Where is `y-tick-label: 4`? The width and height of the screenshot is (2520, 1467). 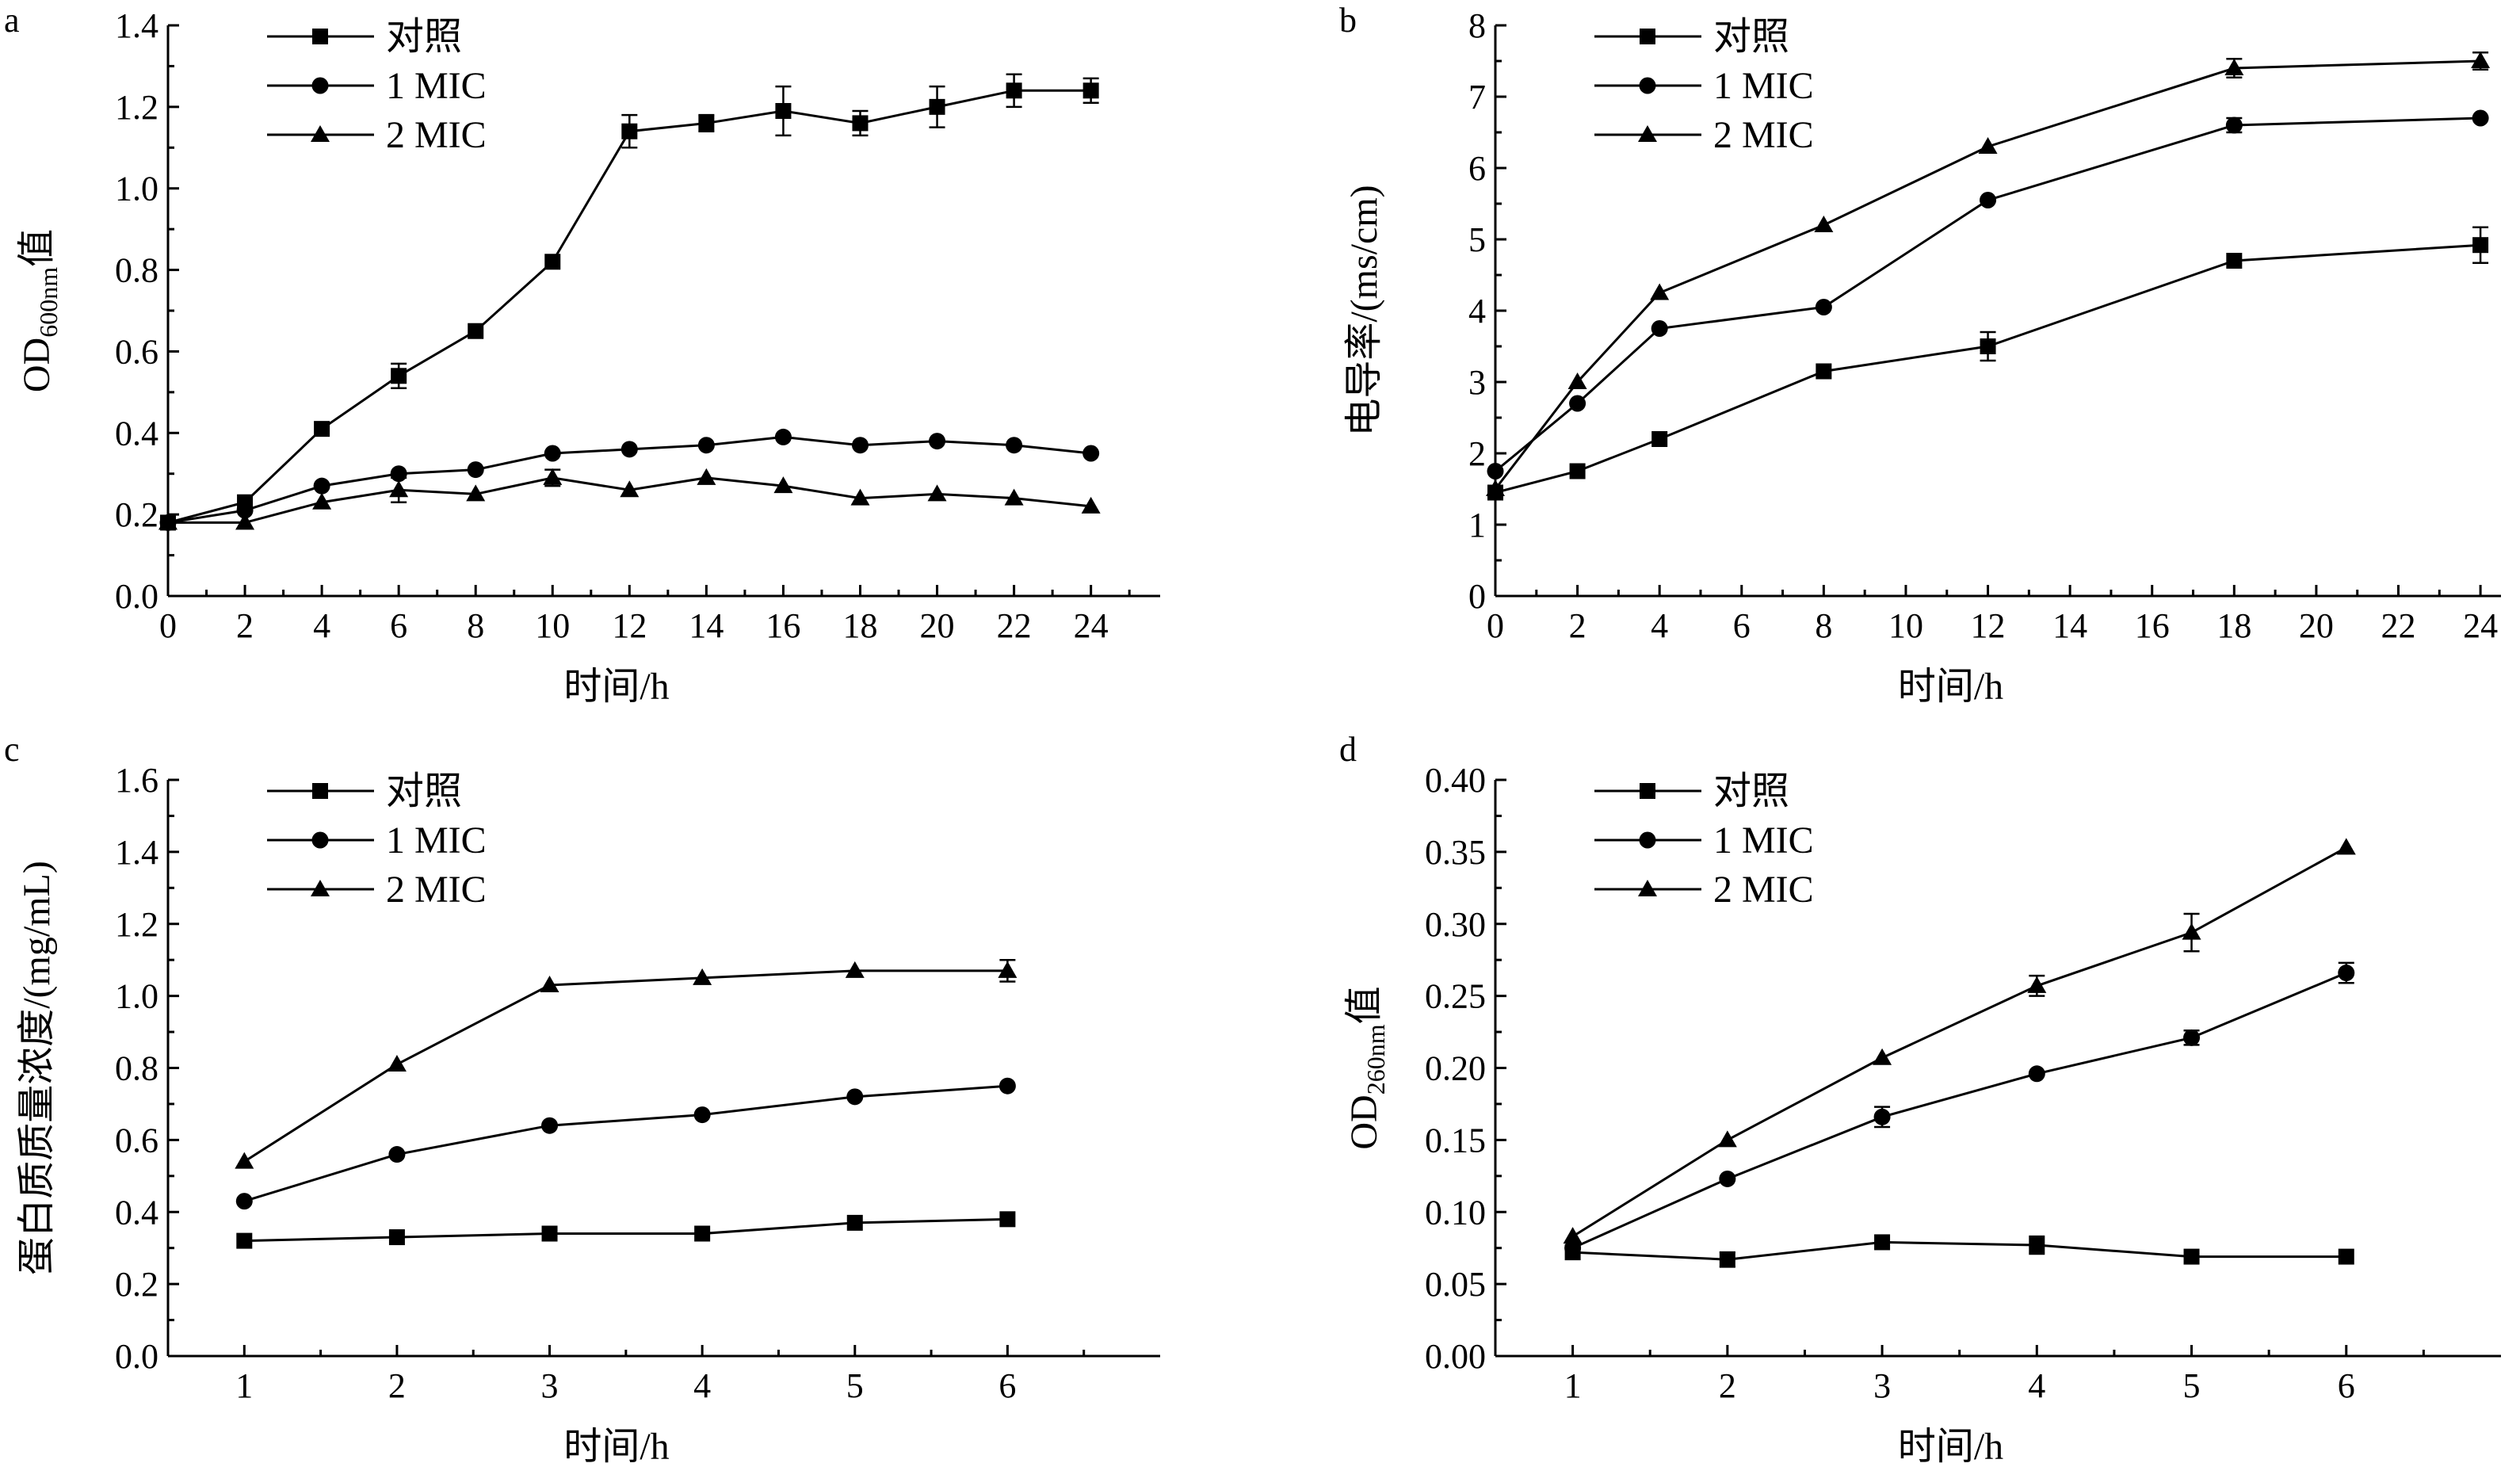
y-tick-label: 4 is located at coordinates (1477, 311).